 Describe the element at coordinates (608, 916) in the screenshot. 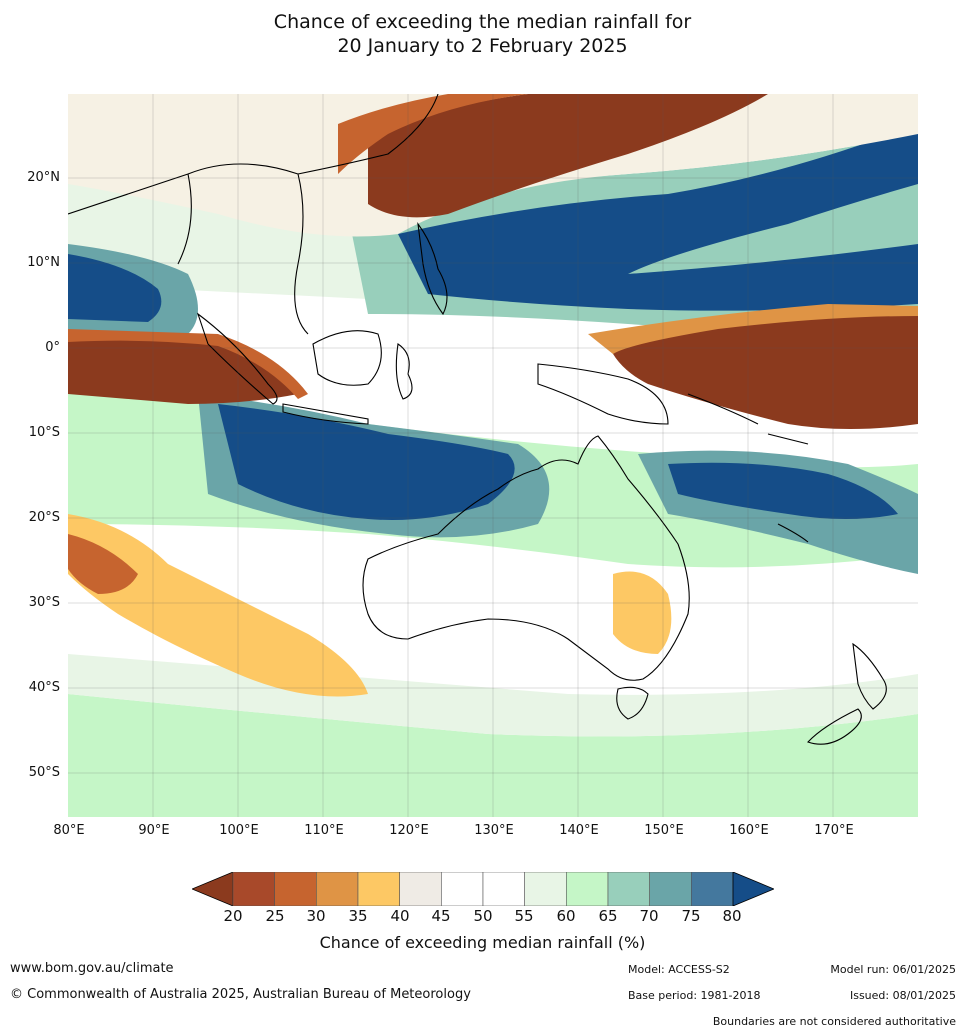

I see `legend-tick: 65` at that location.